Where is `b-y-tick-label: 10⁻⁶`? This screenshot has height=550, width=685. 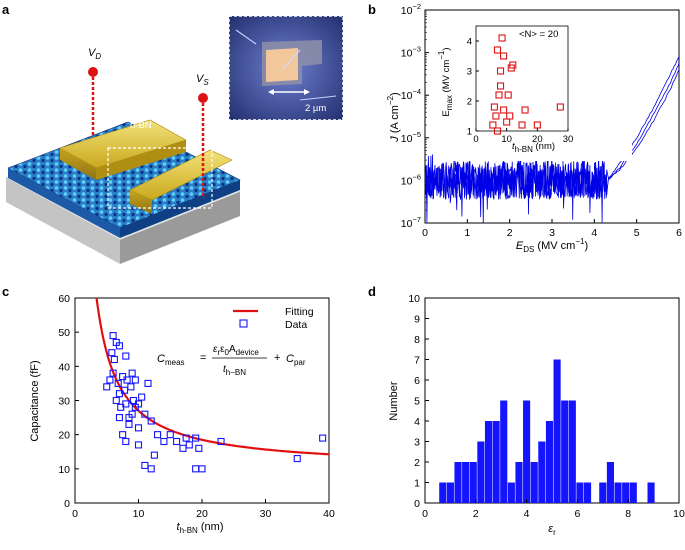
b-y-tick-label: 10⁻⁶ is located at coordinates (411, 179).